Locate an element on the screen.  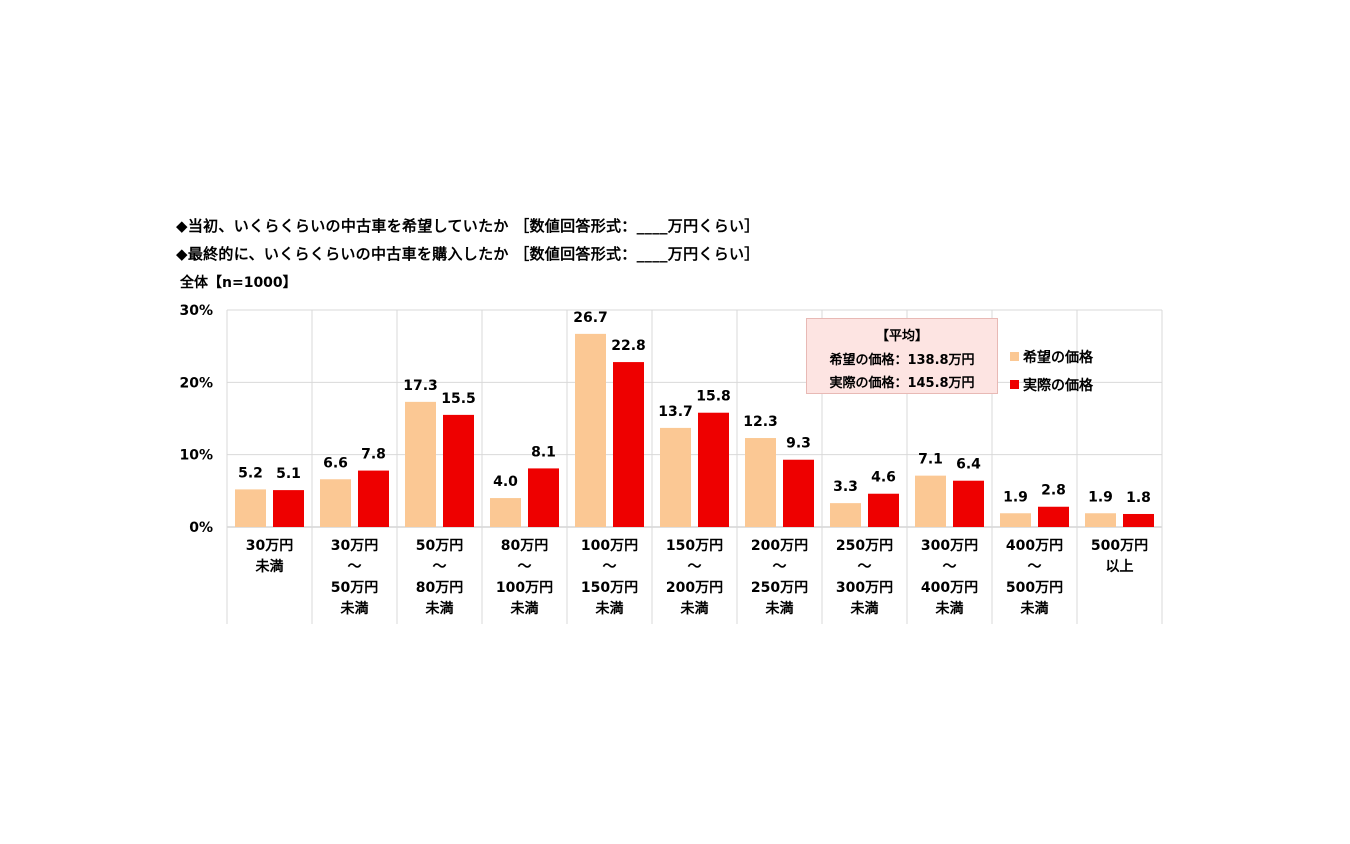
value-label-actual: 22.8 is located at coordinates (628, 346).